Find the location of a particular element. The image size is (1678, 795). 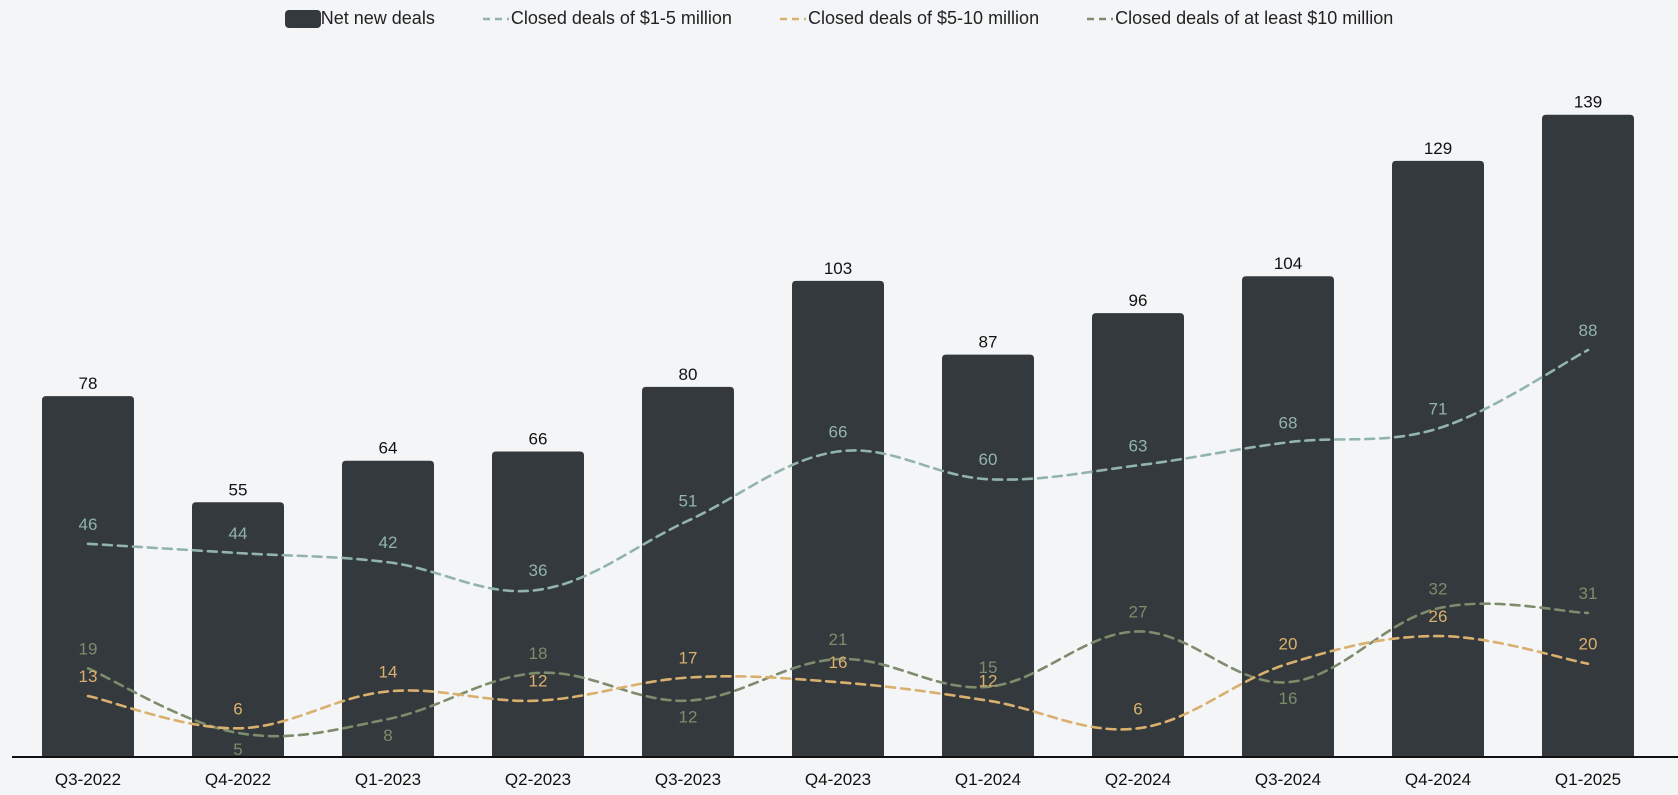

x-tick-label: Q3-2024 is located at coordinates (1288, 779).